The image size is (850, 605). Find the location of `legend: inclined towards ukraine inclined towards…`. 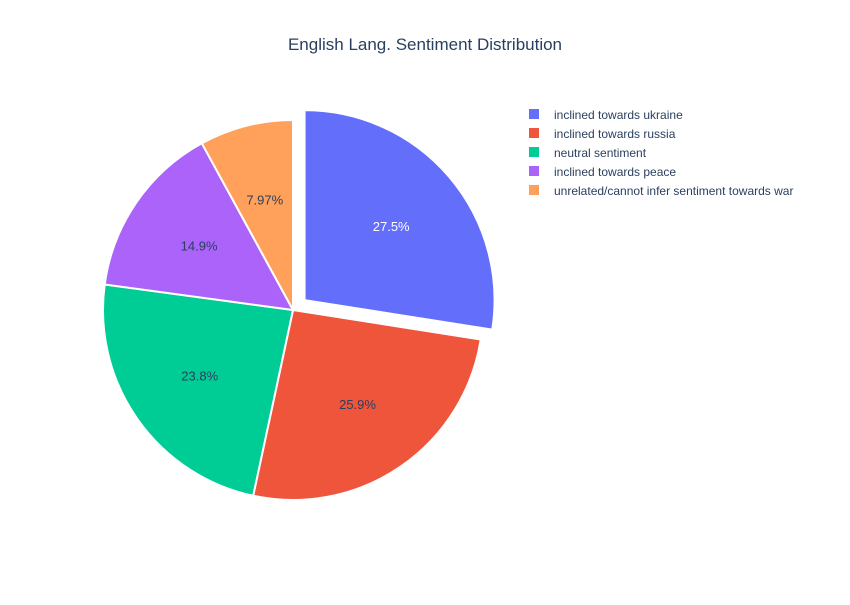

legend: inclined towards ukraine inclined towards… is located at coordinates (661, 153).